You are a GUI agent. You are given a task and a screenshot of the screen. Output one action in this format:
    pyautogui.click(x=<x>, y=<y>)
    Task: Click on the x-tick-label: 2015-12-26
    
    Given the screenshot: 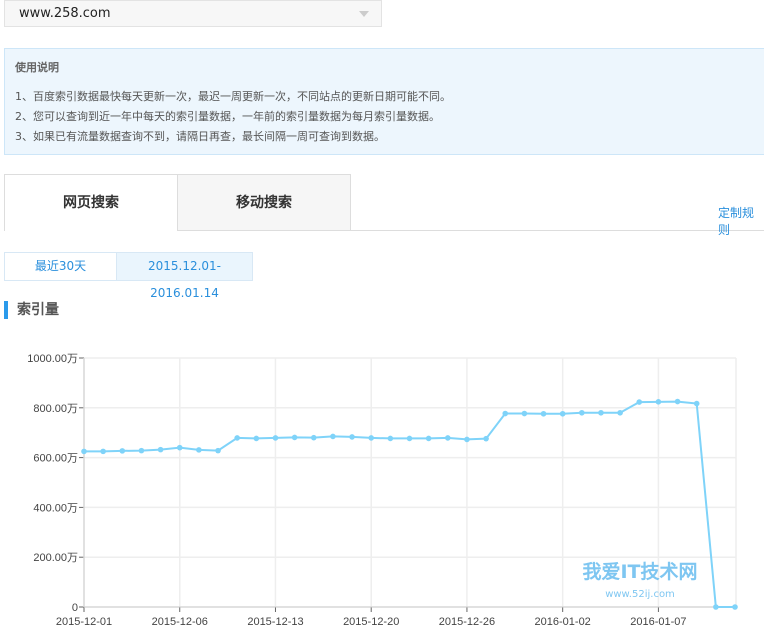 What is the action you would take?
    pyautogui.click(x=467, y=622)
    